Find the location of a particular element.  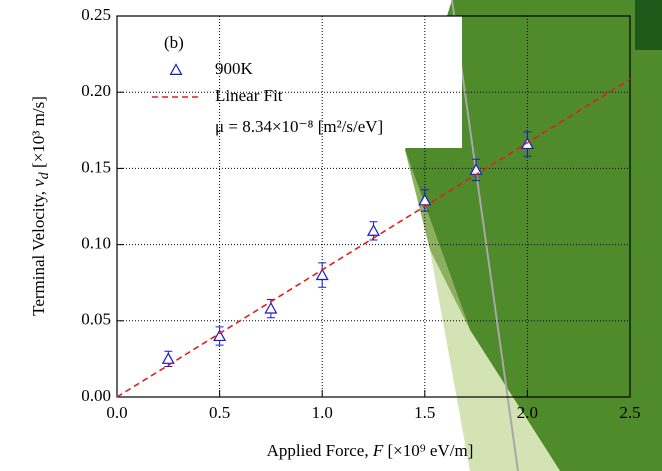

y-tick-label: 0.20 is located at coordinates (96, 90).